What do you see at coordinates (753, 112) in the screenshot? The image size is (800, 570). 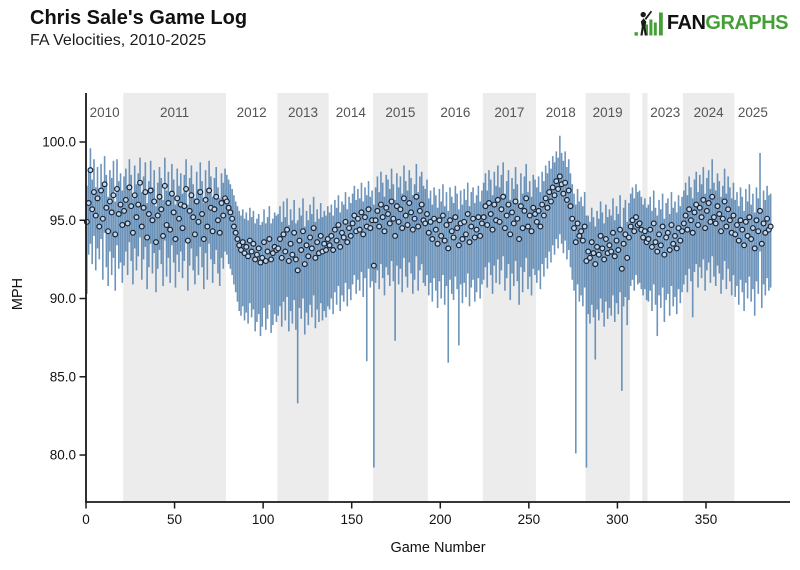 I see `year-label: 2025` at bounding box center [753, 112].